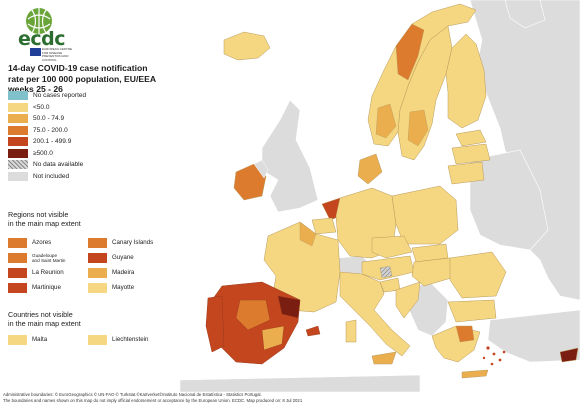 The image size is (580, 410). I want to click on region-label: Azores, so click(42, 242).